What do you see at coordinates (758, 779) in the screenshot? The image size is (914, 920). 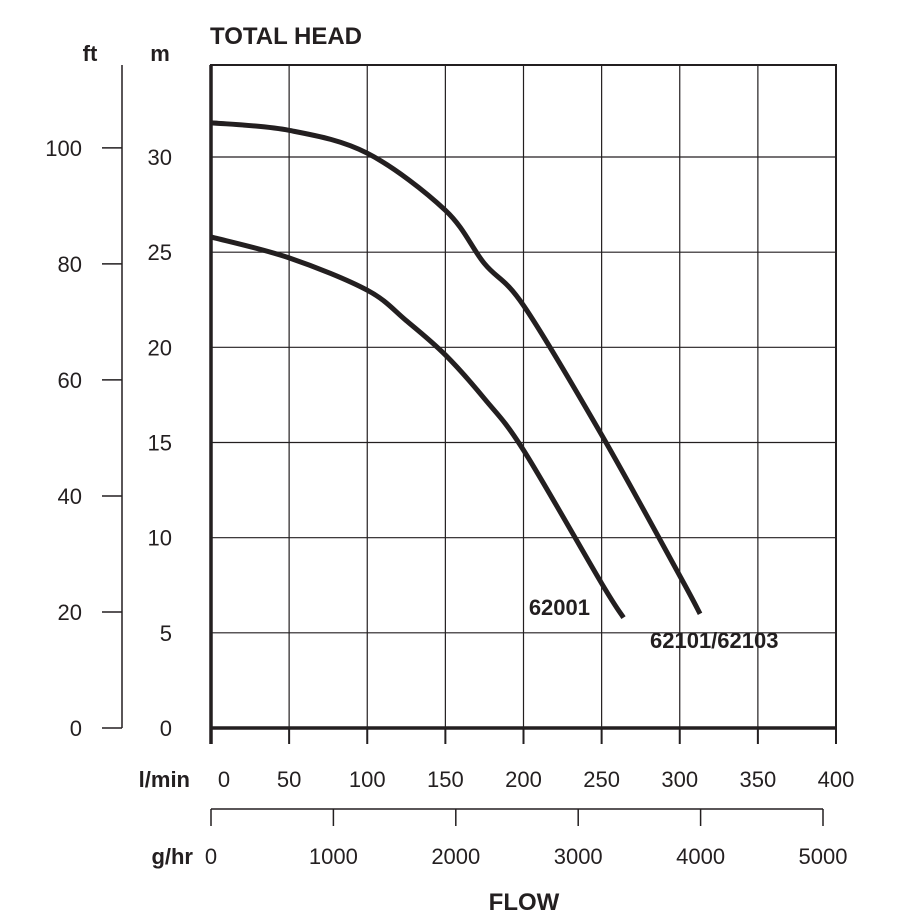 I see `x-tick-label: 350` at bounding box center [758, 779].